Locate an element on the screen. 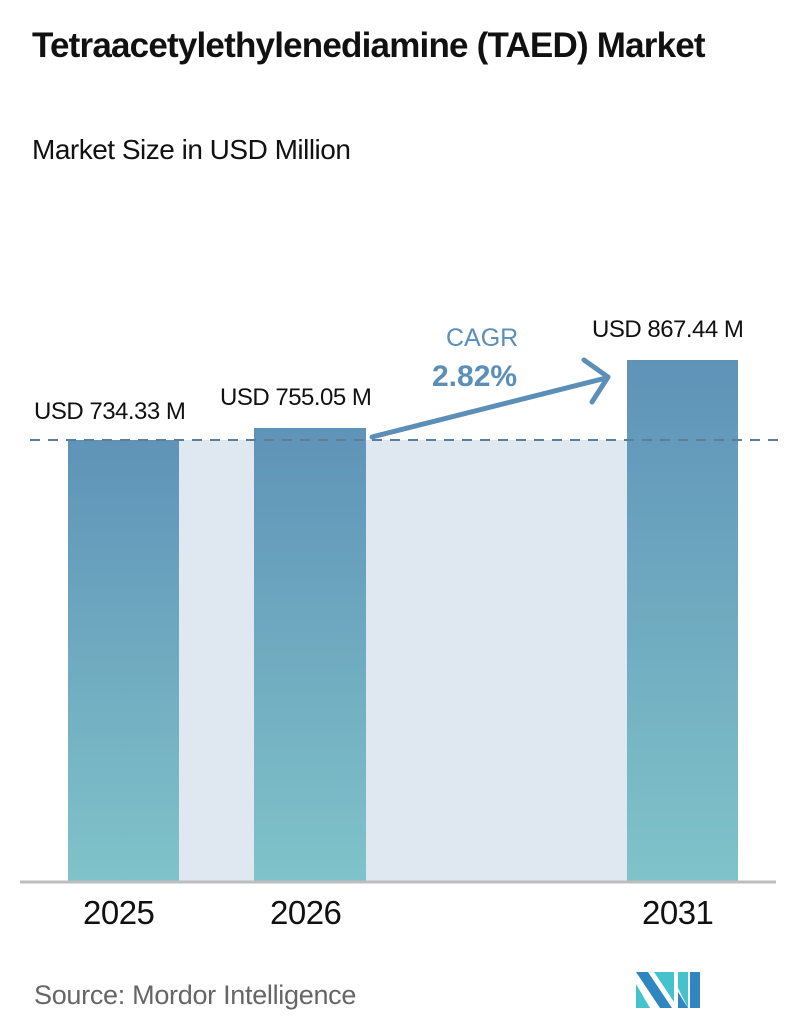 The height and width of the screenshot is (1034, 796). bar-2026 is located at coordinates (310, 655).